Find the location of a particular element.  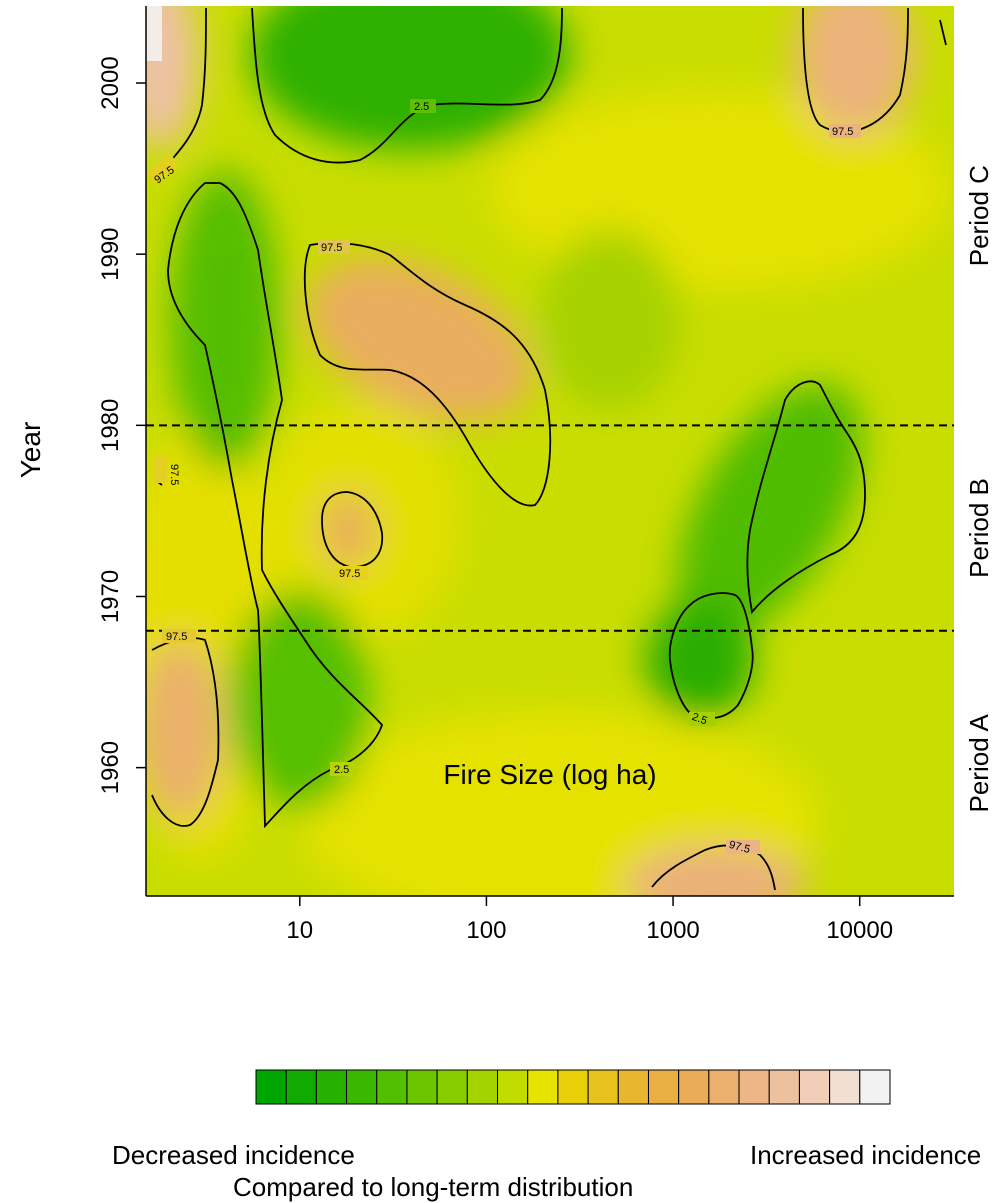

contour-2-5-left is located at coordinates (275, 505).